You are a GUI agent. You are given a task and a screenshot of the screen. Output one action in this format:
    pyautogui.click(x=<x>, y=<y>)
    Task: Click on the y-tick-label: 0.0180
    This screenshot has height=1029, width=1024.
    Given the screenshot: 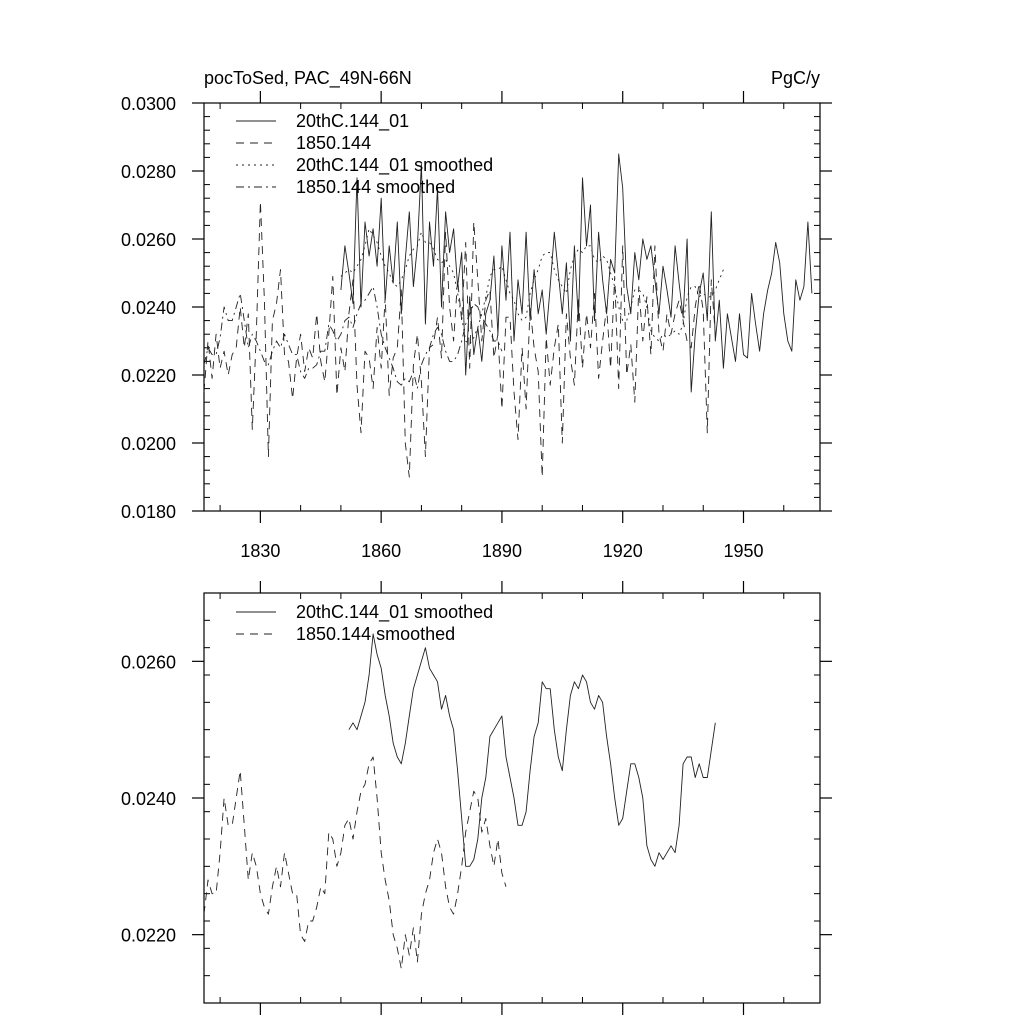 What is the action you would take?
    pyautogui.click(x=148, y=512)
    